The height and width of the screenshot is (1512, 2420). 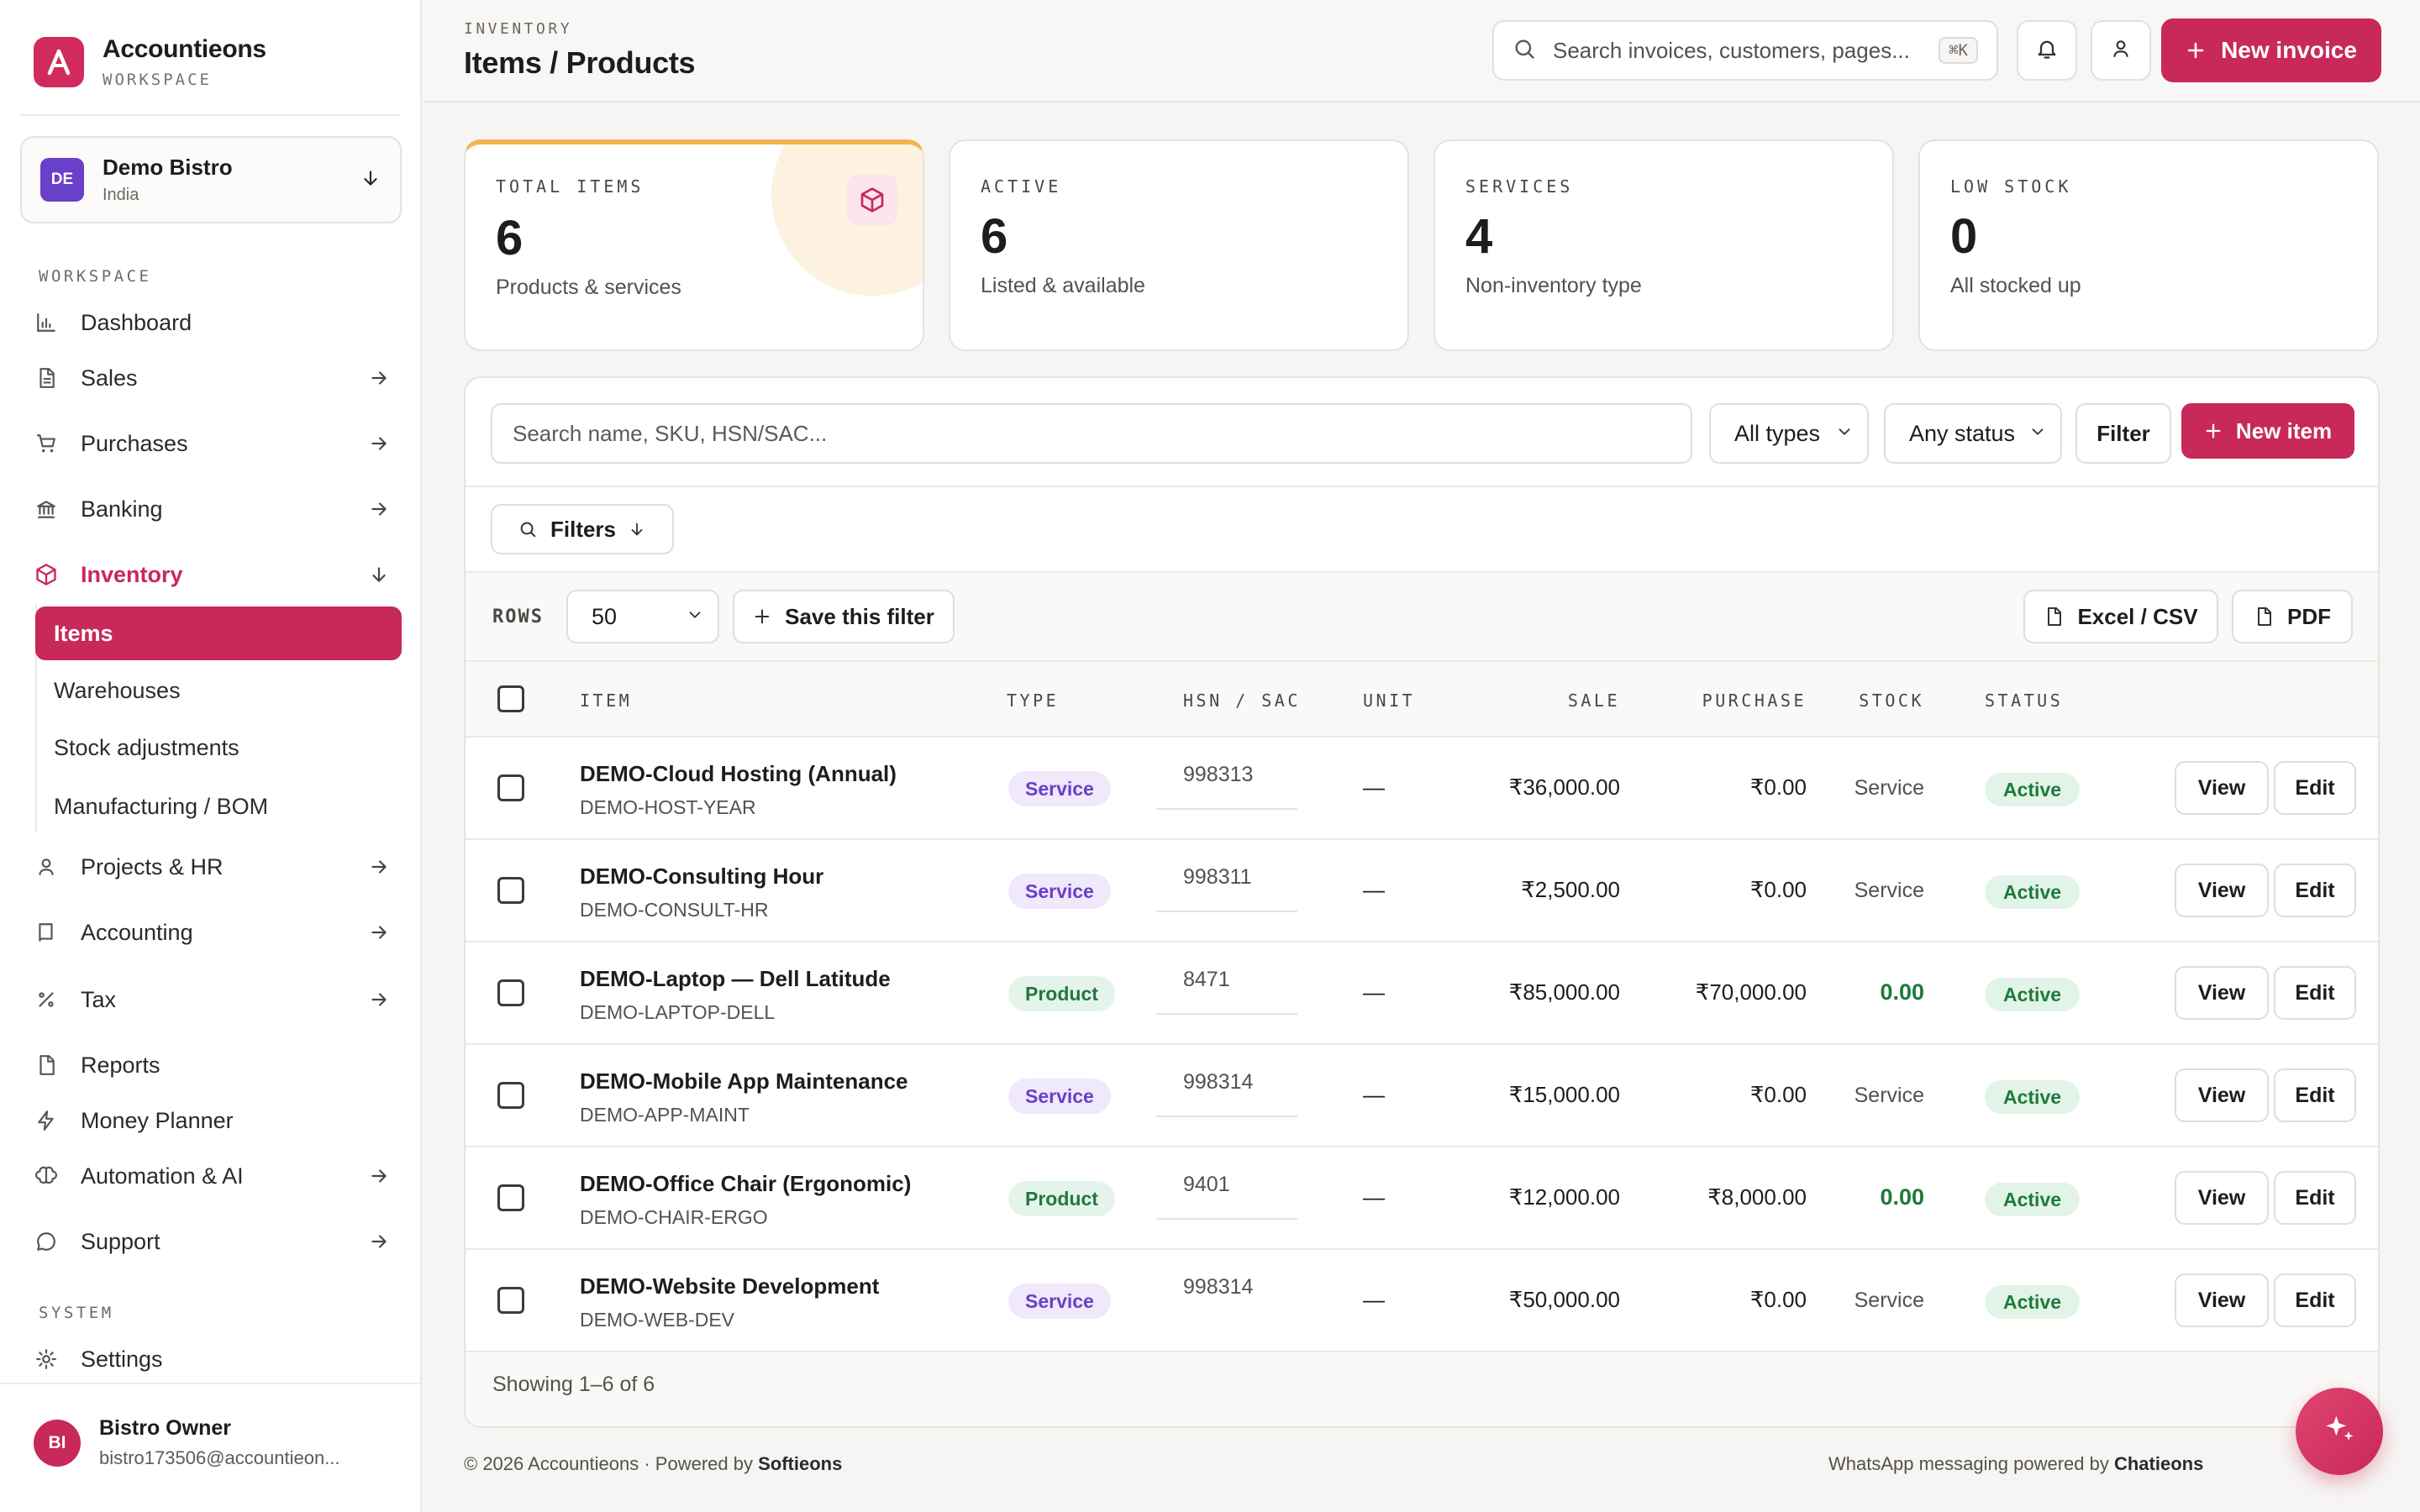 I want to click on whatsapp-text: WhatsApp messaging powered by, so click(x=1971, y=1463).